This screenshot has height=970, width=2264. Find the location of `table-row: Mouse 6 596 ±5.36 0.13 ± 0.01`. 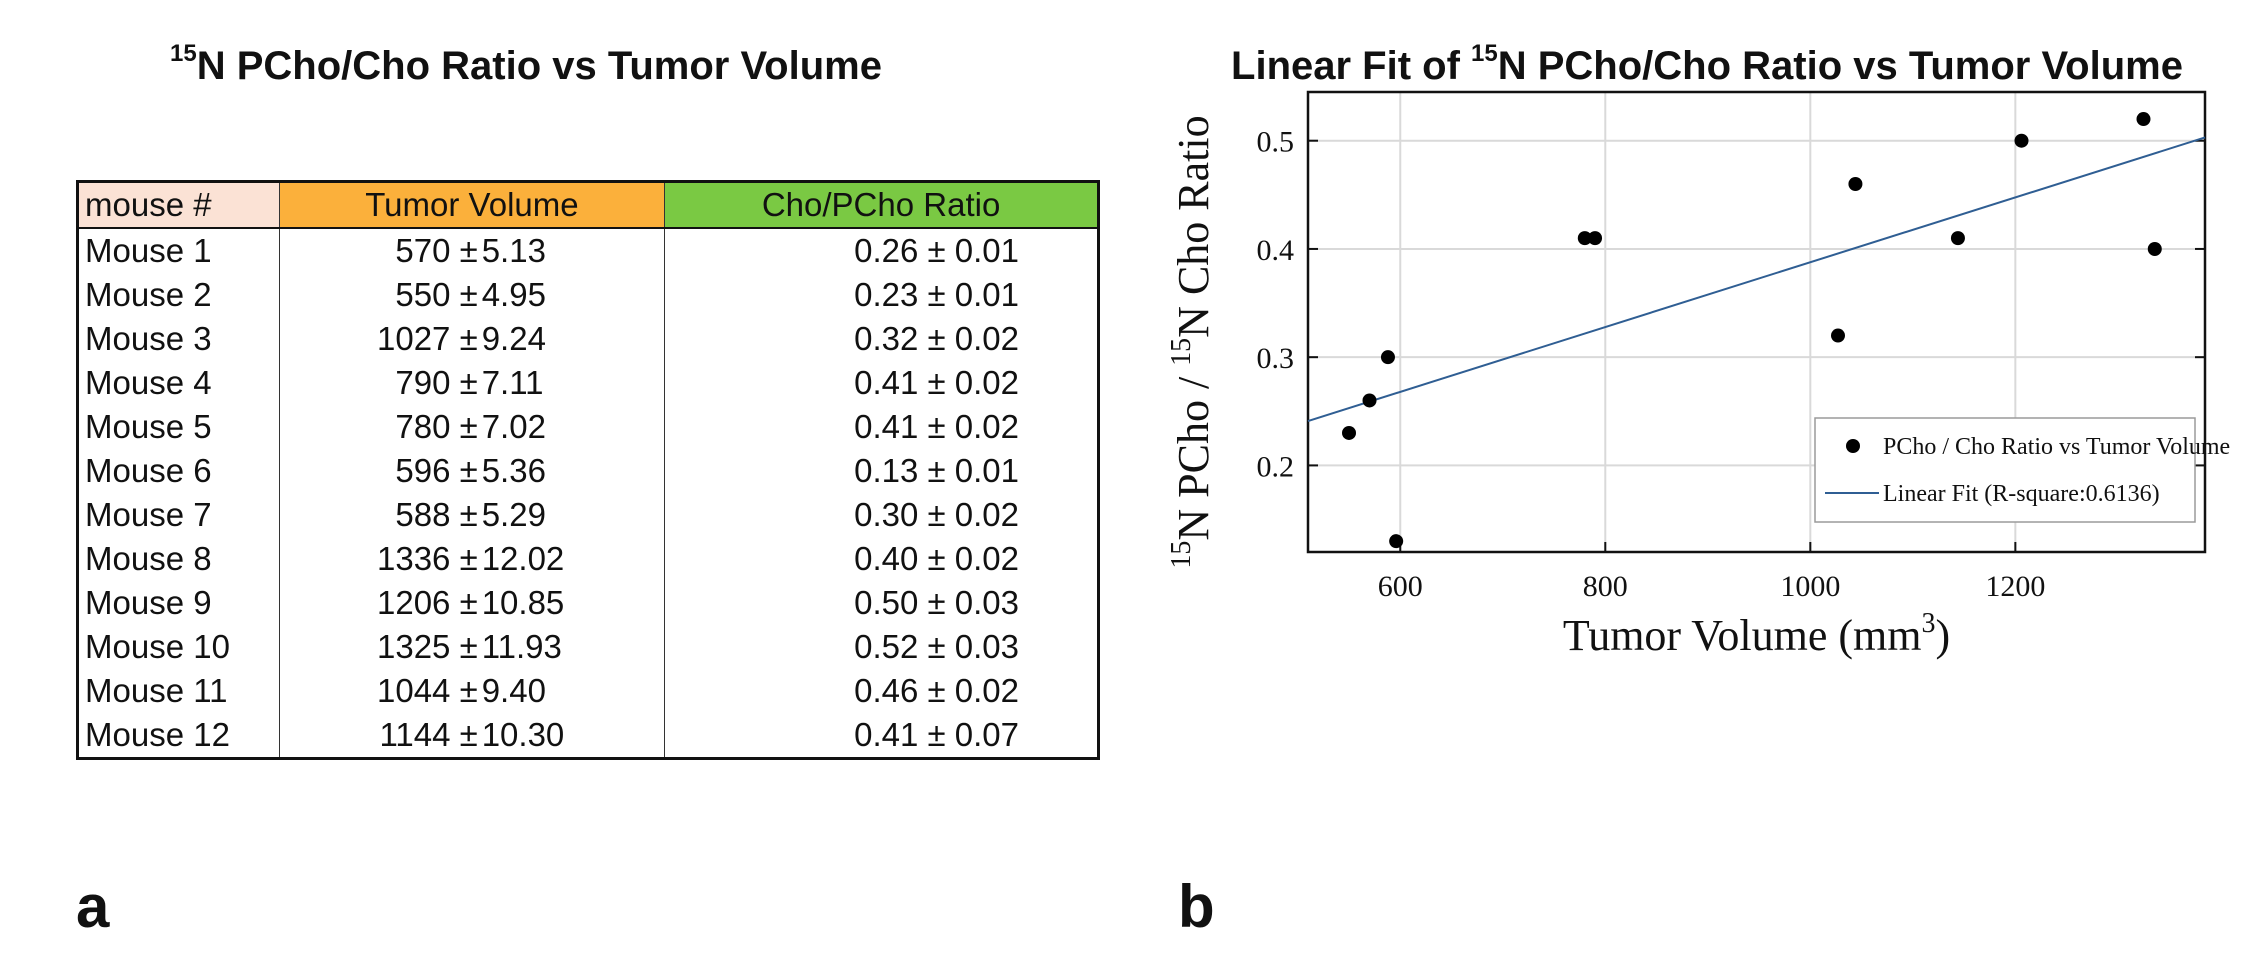

table-row: Mouse 6 596 ±5.36 0.13 ± 0.01 is located at coordinates (588, 471).